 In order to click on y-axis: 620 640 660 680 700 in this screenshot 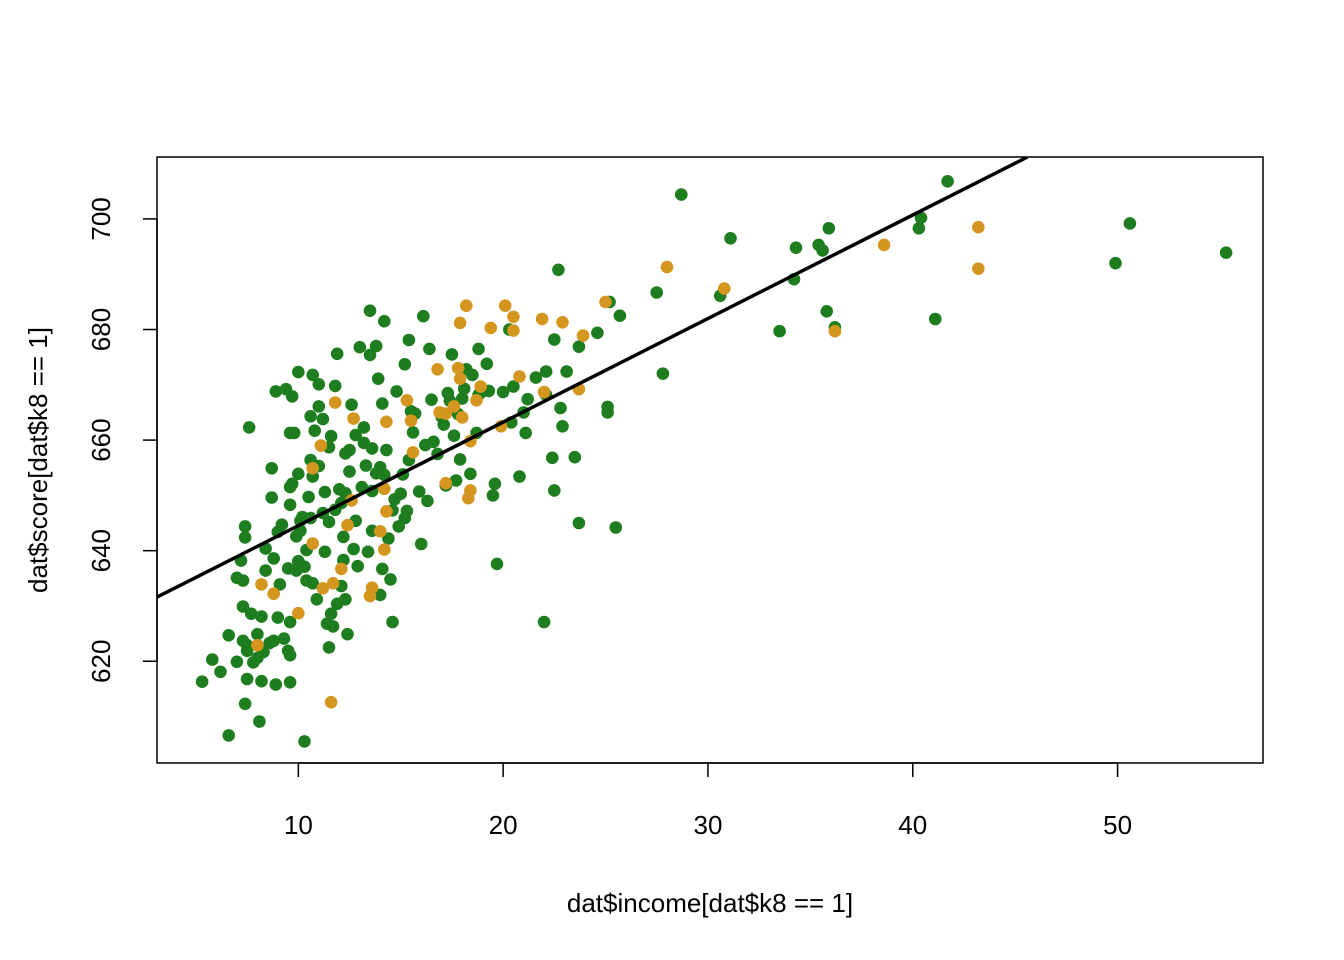, I will do `click(122, 440)`.